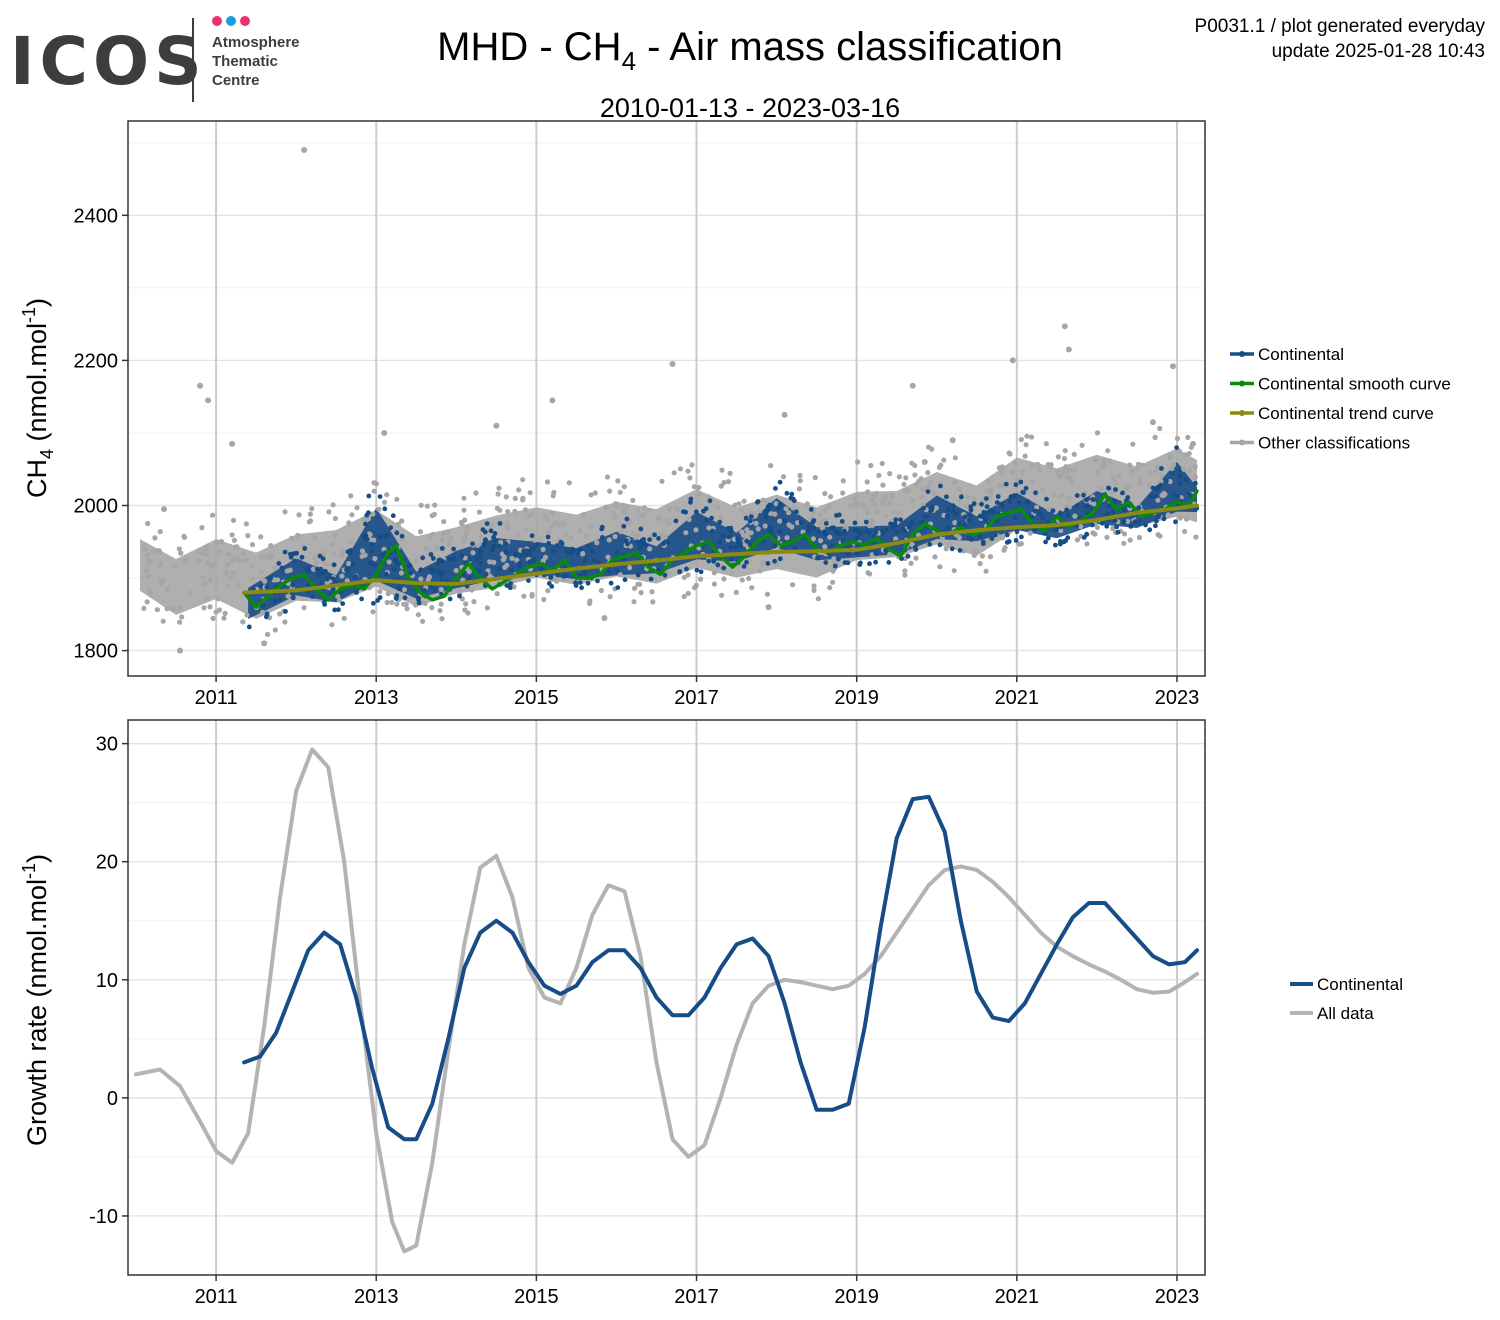  What do you see at coordinates (536, 698) in the screenshot?
I see `x-tick-label: 2015` at bounding box center [536, 698].